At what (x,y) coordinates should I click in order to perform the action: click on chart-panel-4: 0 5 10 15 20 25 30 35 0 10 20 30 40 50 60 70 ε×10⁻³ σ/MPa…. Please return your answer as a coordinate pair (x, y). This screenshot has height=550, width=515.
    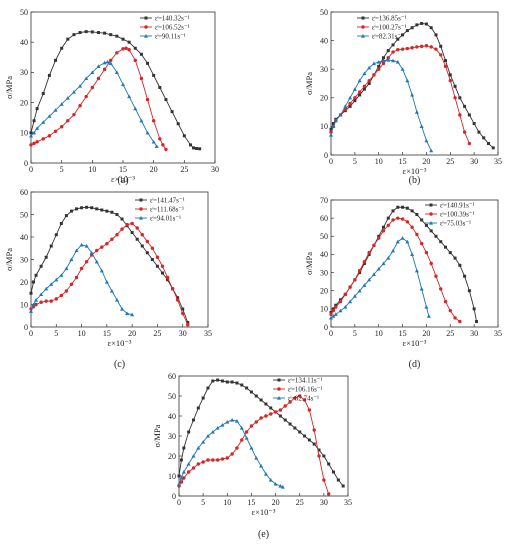
    Looking at the image, I should click on (403, 283).